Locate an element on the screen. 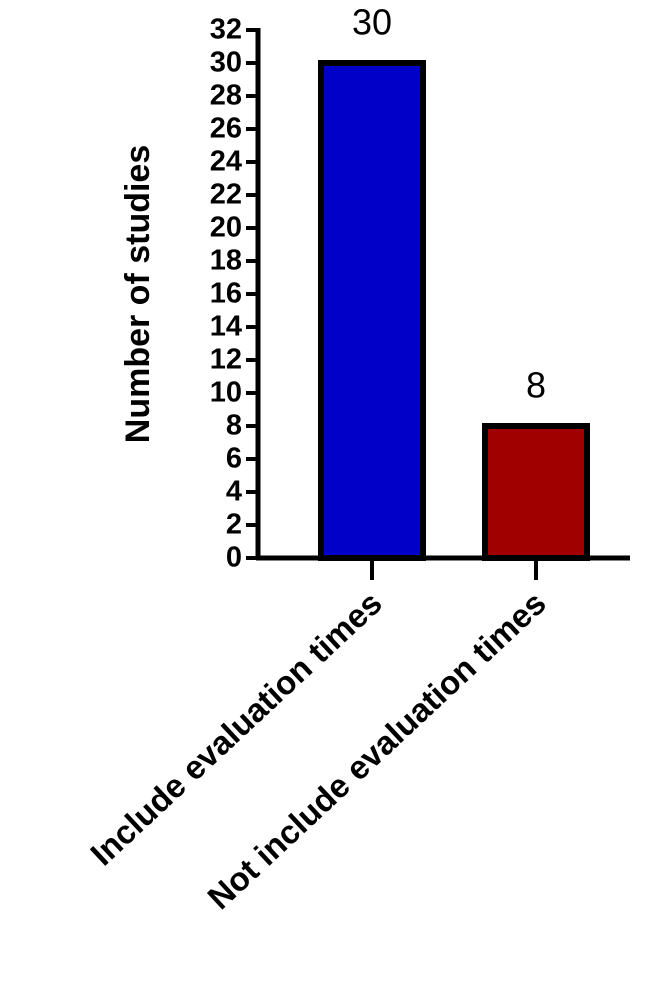  y-tick-label: 32 is located at coordinates (226, 30).